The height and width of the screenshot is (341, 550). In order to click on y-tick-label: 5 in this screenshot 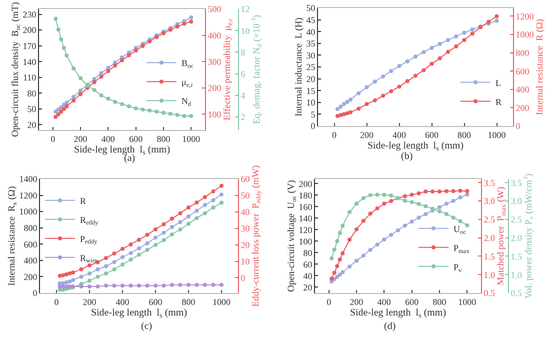, I will do `click(313, 114)`.